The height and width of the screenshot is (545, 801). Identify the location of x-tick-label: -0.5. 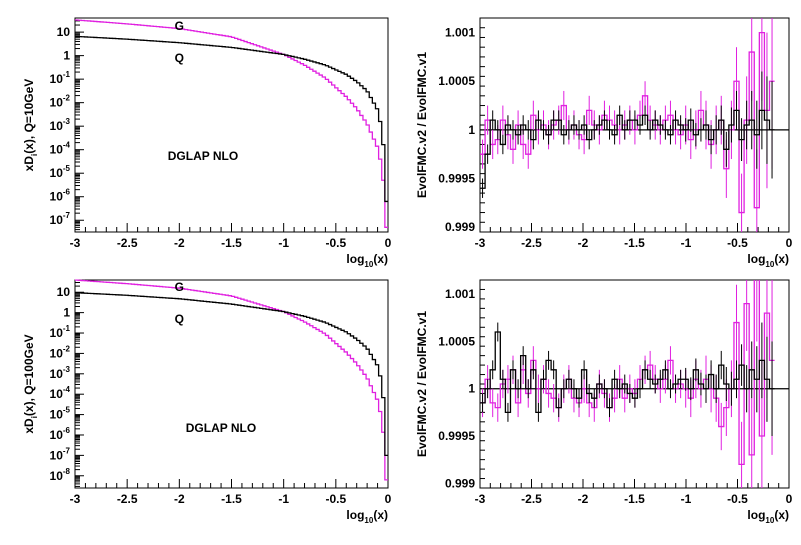
(737, 499).